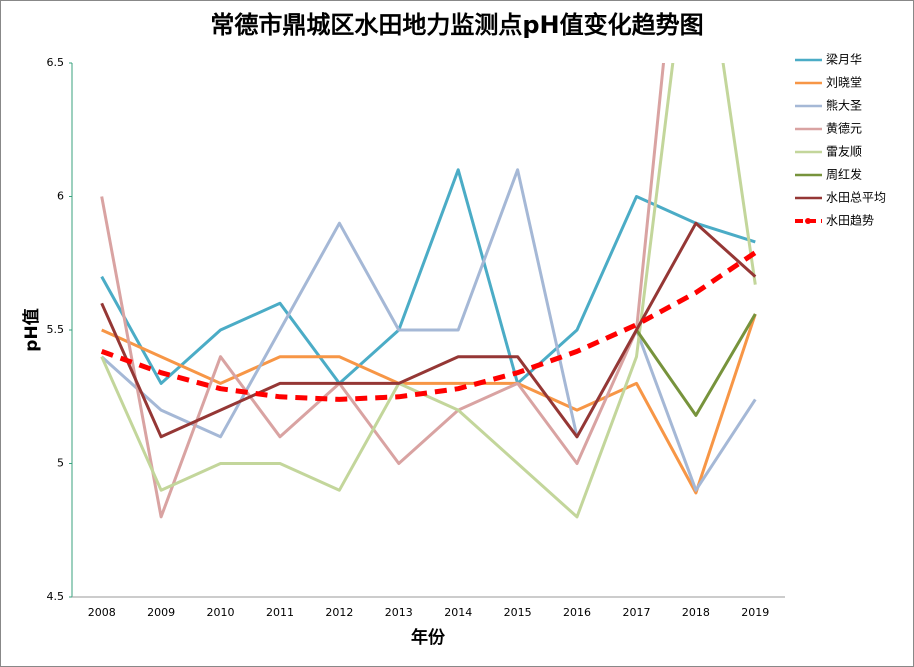  What do you see at coordinates (844, 105) in the screenshot?
I see `legend-label: 熊大圣` at bounding box center [844, 105].